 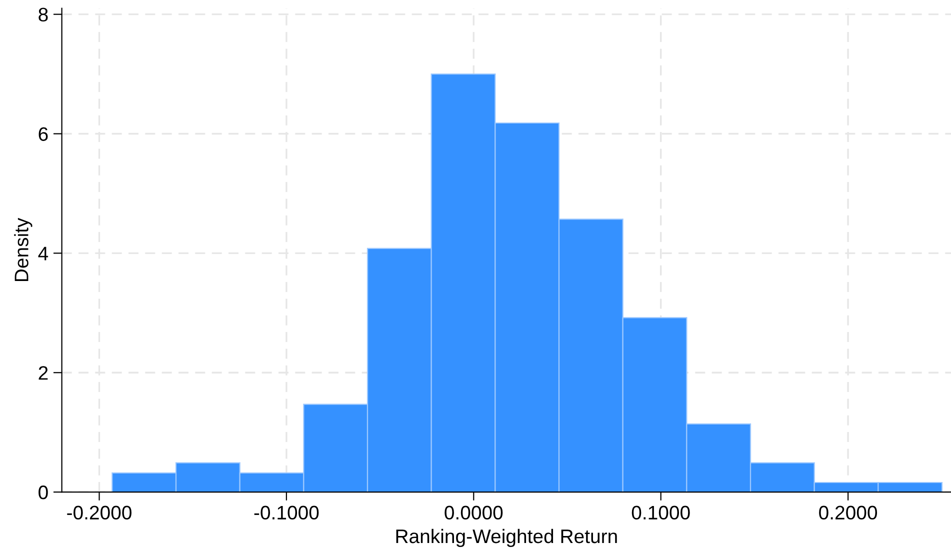 What do you see at coordinates (43, 373) in the screenshot?
I see `y-tick-label: 2` at bounding box center [43, 373].